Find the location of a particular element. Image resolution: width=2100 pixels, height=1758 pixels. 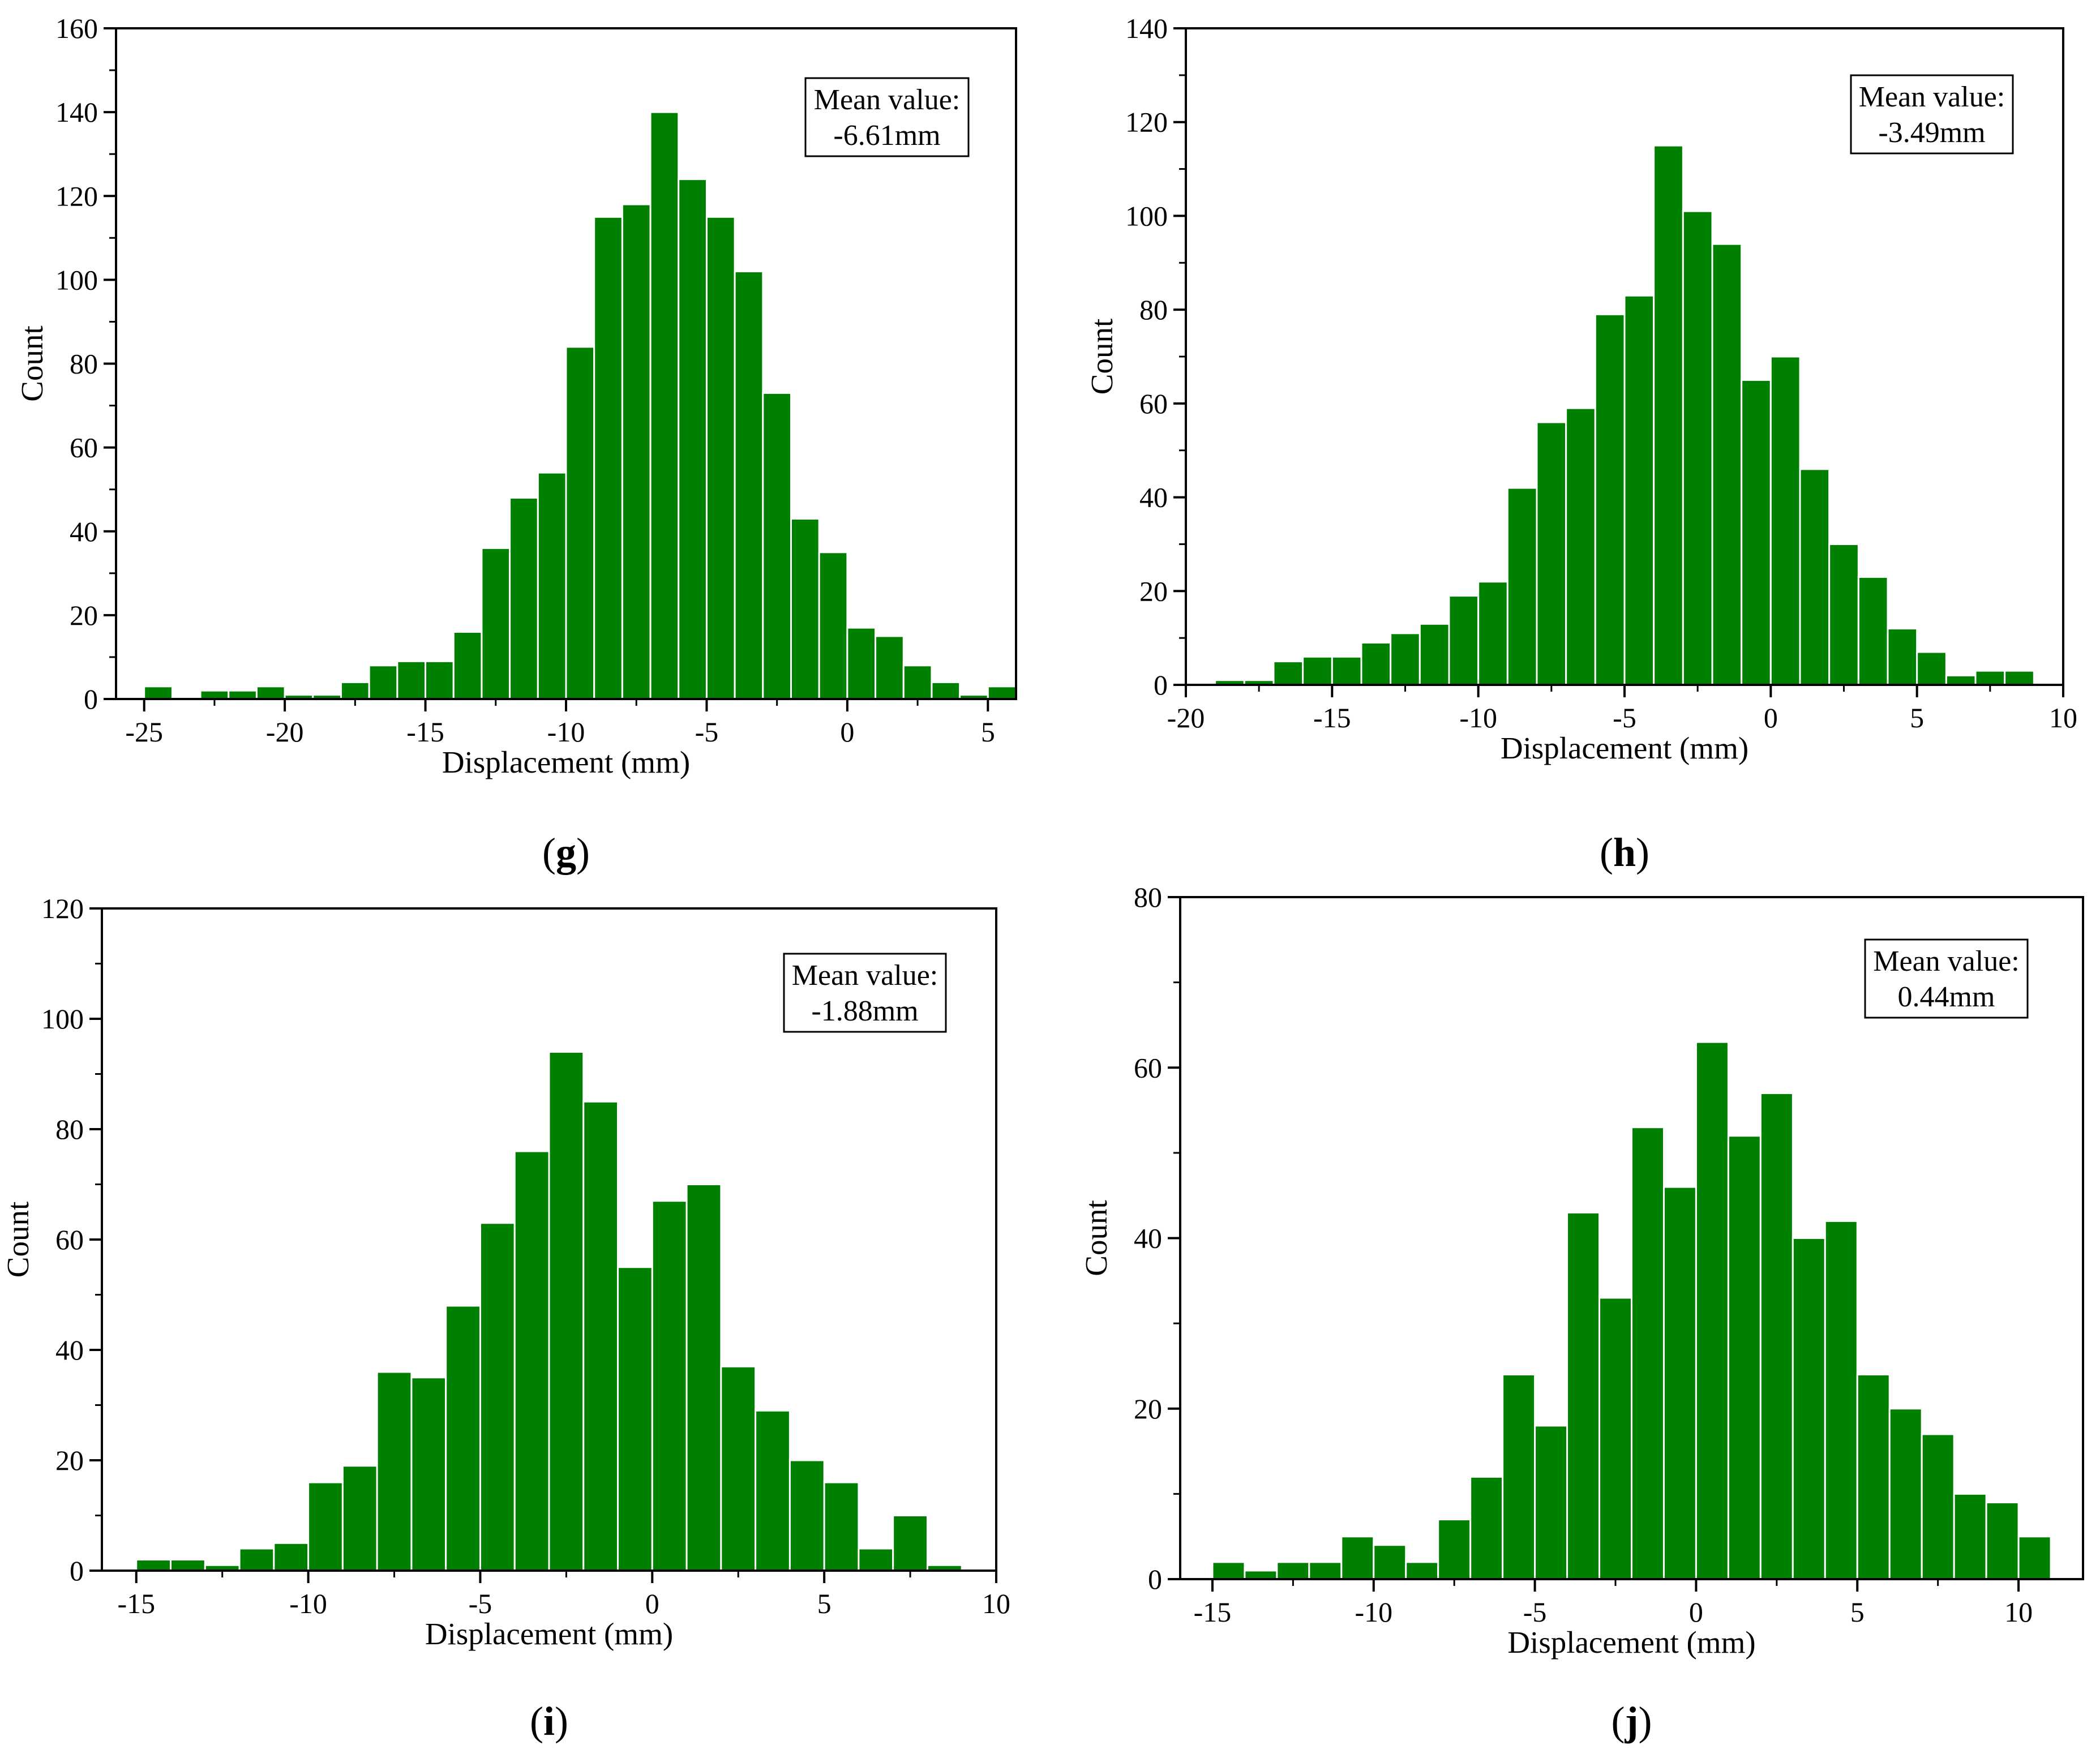

x-tick-label-h-0: -20 is located at coordinates (1186, 718).